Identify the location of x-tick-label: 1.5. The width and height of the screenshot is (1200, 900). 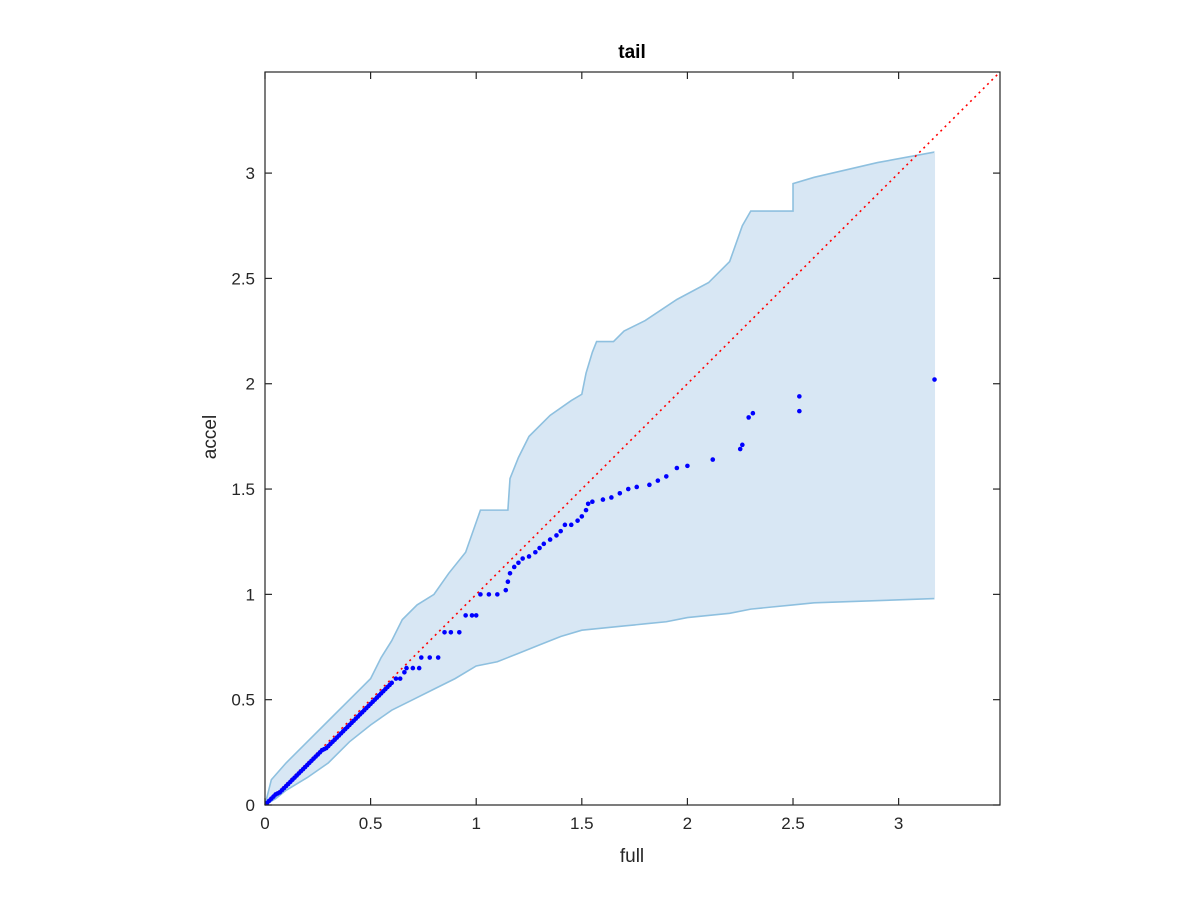
(582, 823).